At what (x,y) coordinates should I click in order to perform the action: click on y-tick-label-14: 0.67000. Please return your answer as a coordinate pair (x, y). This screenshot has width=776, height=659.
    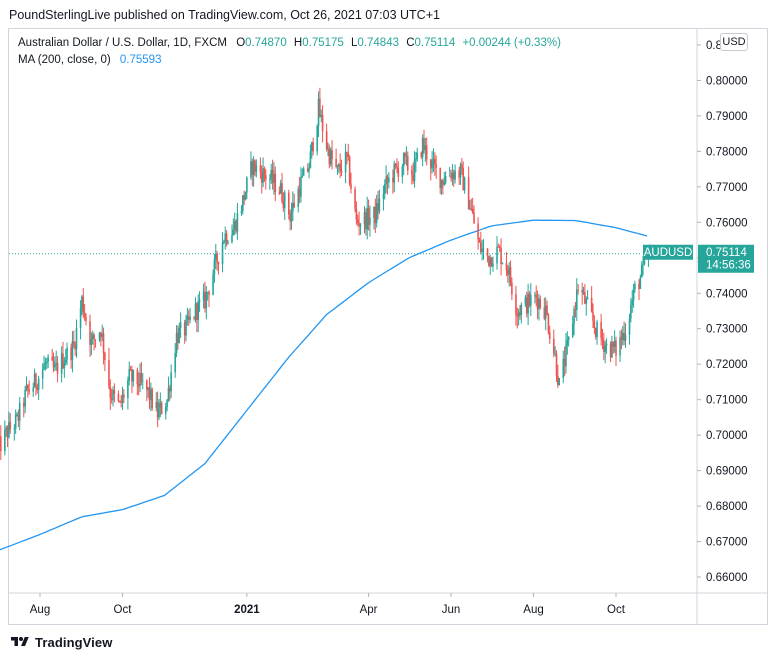
    Looking at the image, I should click on (727, 543).